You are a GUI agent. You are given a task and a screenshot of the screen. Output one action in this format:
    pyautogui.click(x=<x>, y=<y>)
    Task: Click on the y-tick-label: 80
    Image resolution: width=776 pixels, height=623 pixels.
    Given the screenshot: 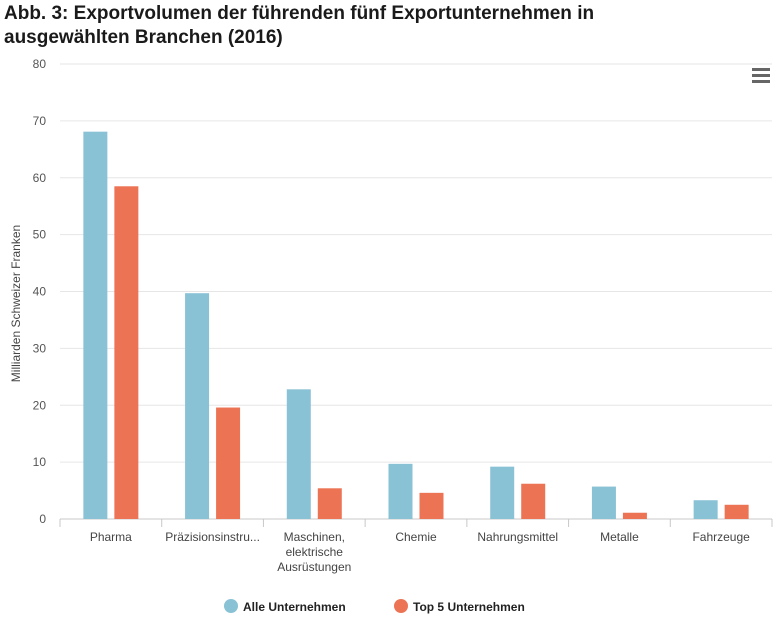 What is the action you would take?
    pyautogui.click(x=40, y=64)
    